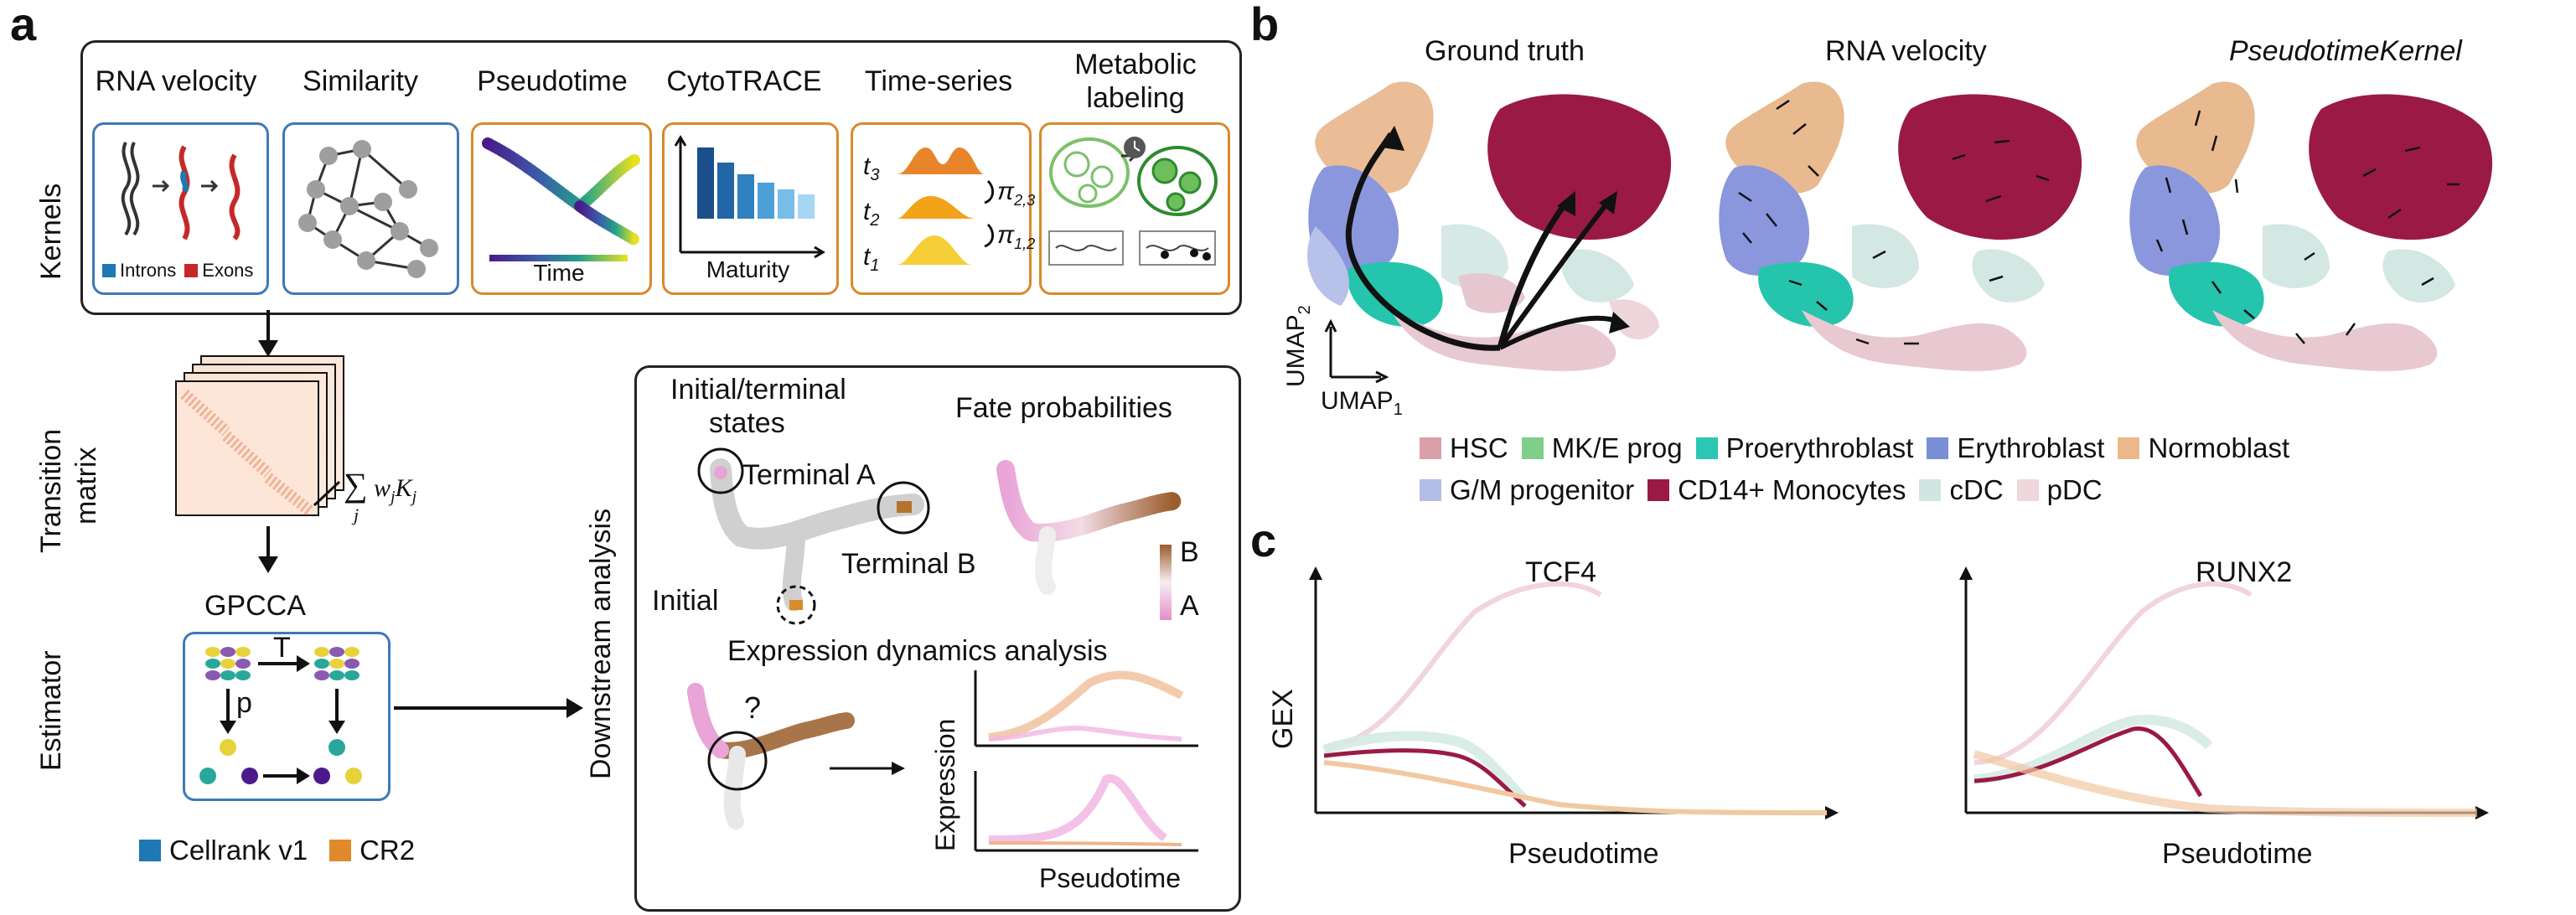 Image resolution: width=2576 pixels, height=915 pixels. What do you see at coordinates (867, 768) in the screenshot?
I see `arrow-expr` at bounding box center [867, 768].